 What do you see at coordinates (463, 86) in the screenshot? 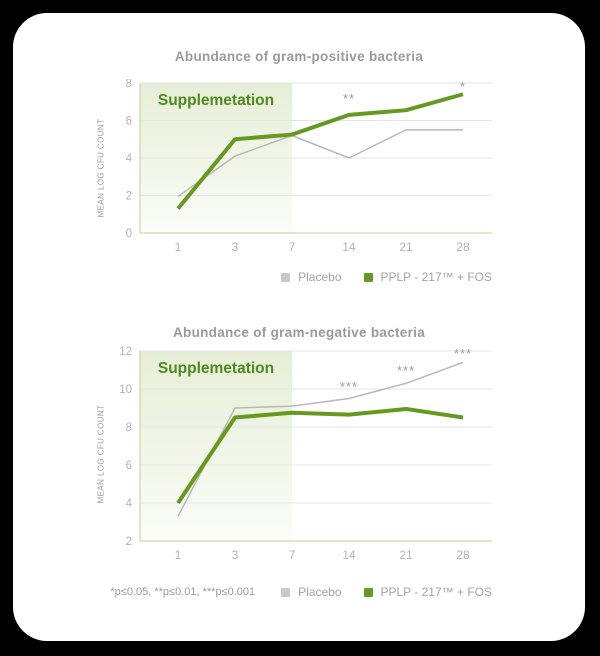
I see `significance-marker: *` at bounding box center [463, 86].